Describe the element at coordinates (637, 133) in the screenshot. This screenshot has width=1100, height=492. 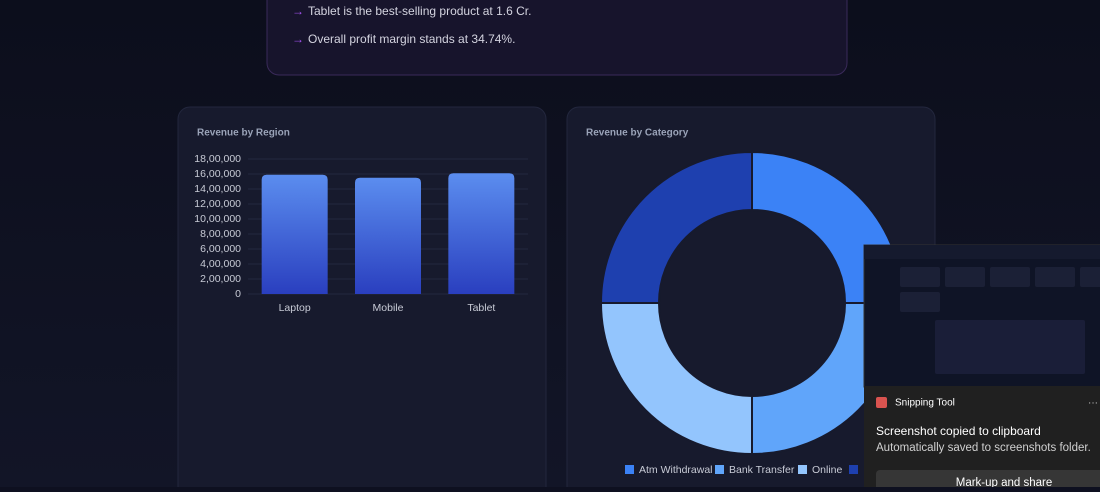
I see `chart-title: Revenue by Category` at that location.